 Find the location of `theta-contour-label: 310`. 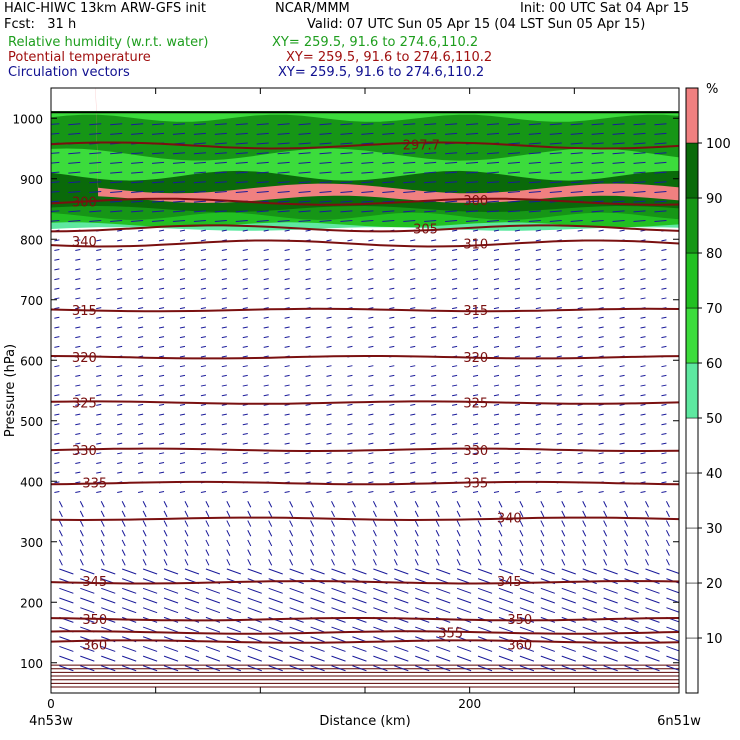

theta-contour-label: 310 is located at coordinates (475, 244).